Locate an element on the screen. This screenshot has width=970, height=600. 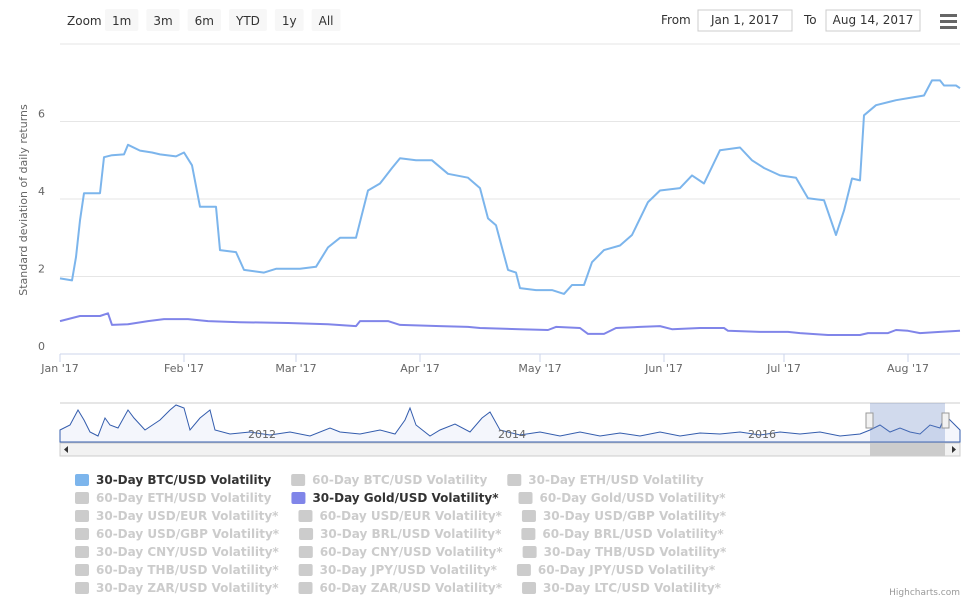
legend-item: 30-Day THB/USD Volatility* is located at coordinates (624, 552).